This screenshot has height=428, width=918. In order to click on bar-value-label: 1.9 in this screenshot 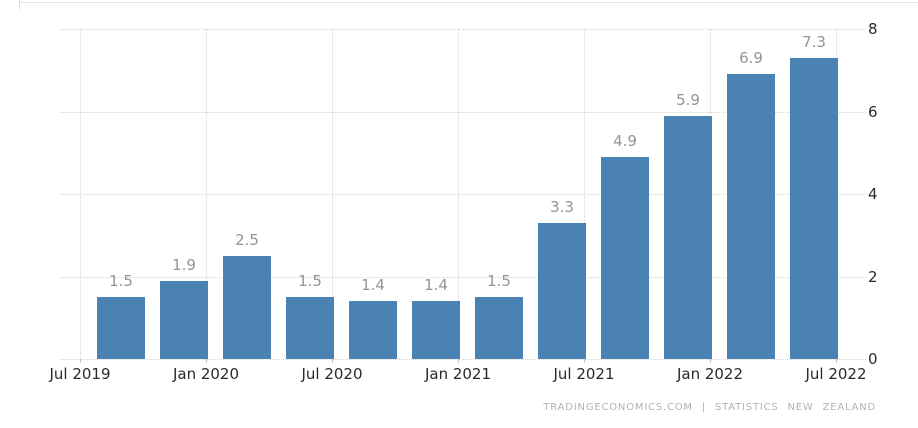, I will do `click(184, 265)`.